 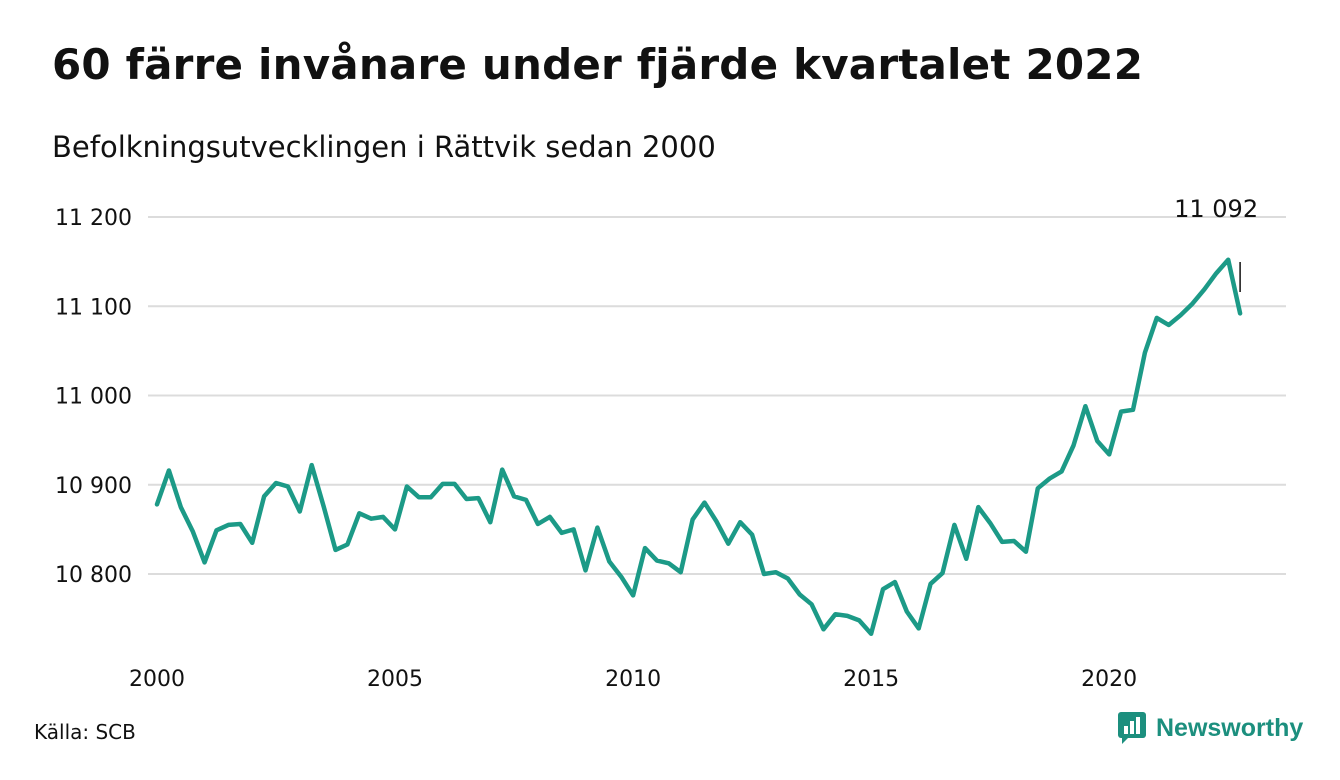 I want to click on x-tick-label: 2020, so click(x=1109, y=679).